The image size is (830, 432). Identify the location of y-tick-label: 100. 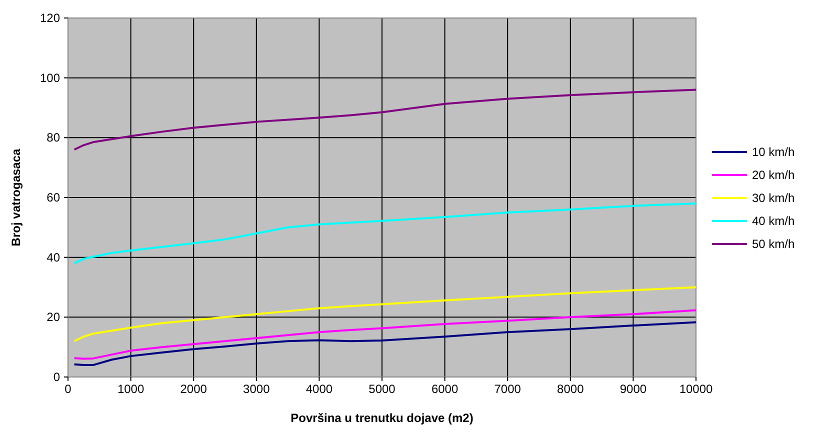
(50, 77).